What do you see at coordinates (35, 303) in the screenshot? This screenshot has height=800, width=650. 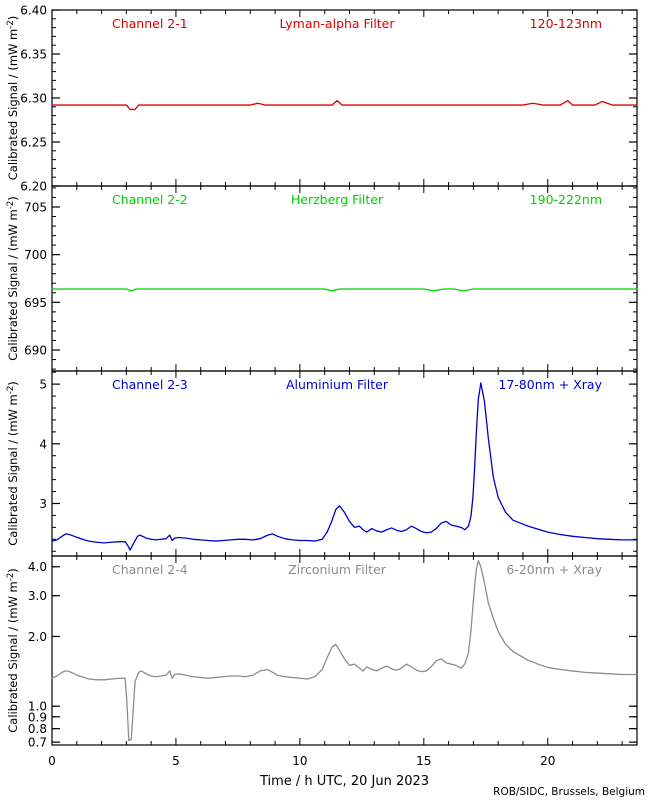 I see `panel-2-yticklabel: 695` at bounding box center [35, 303].